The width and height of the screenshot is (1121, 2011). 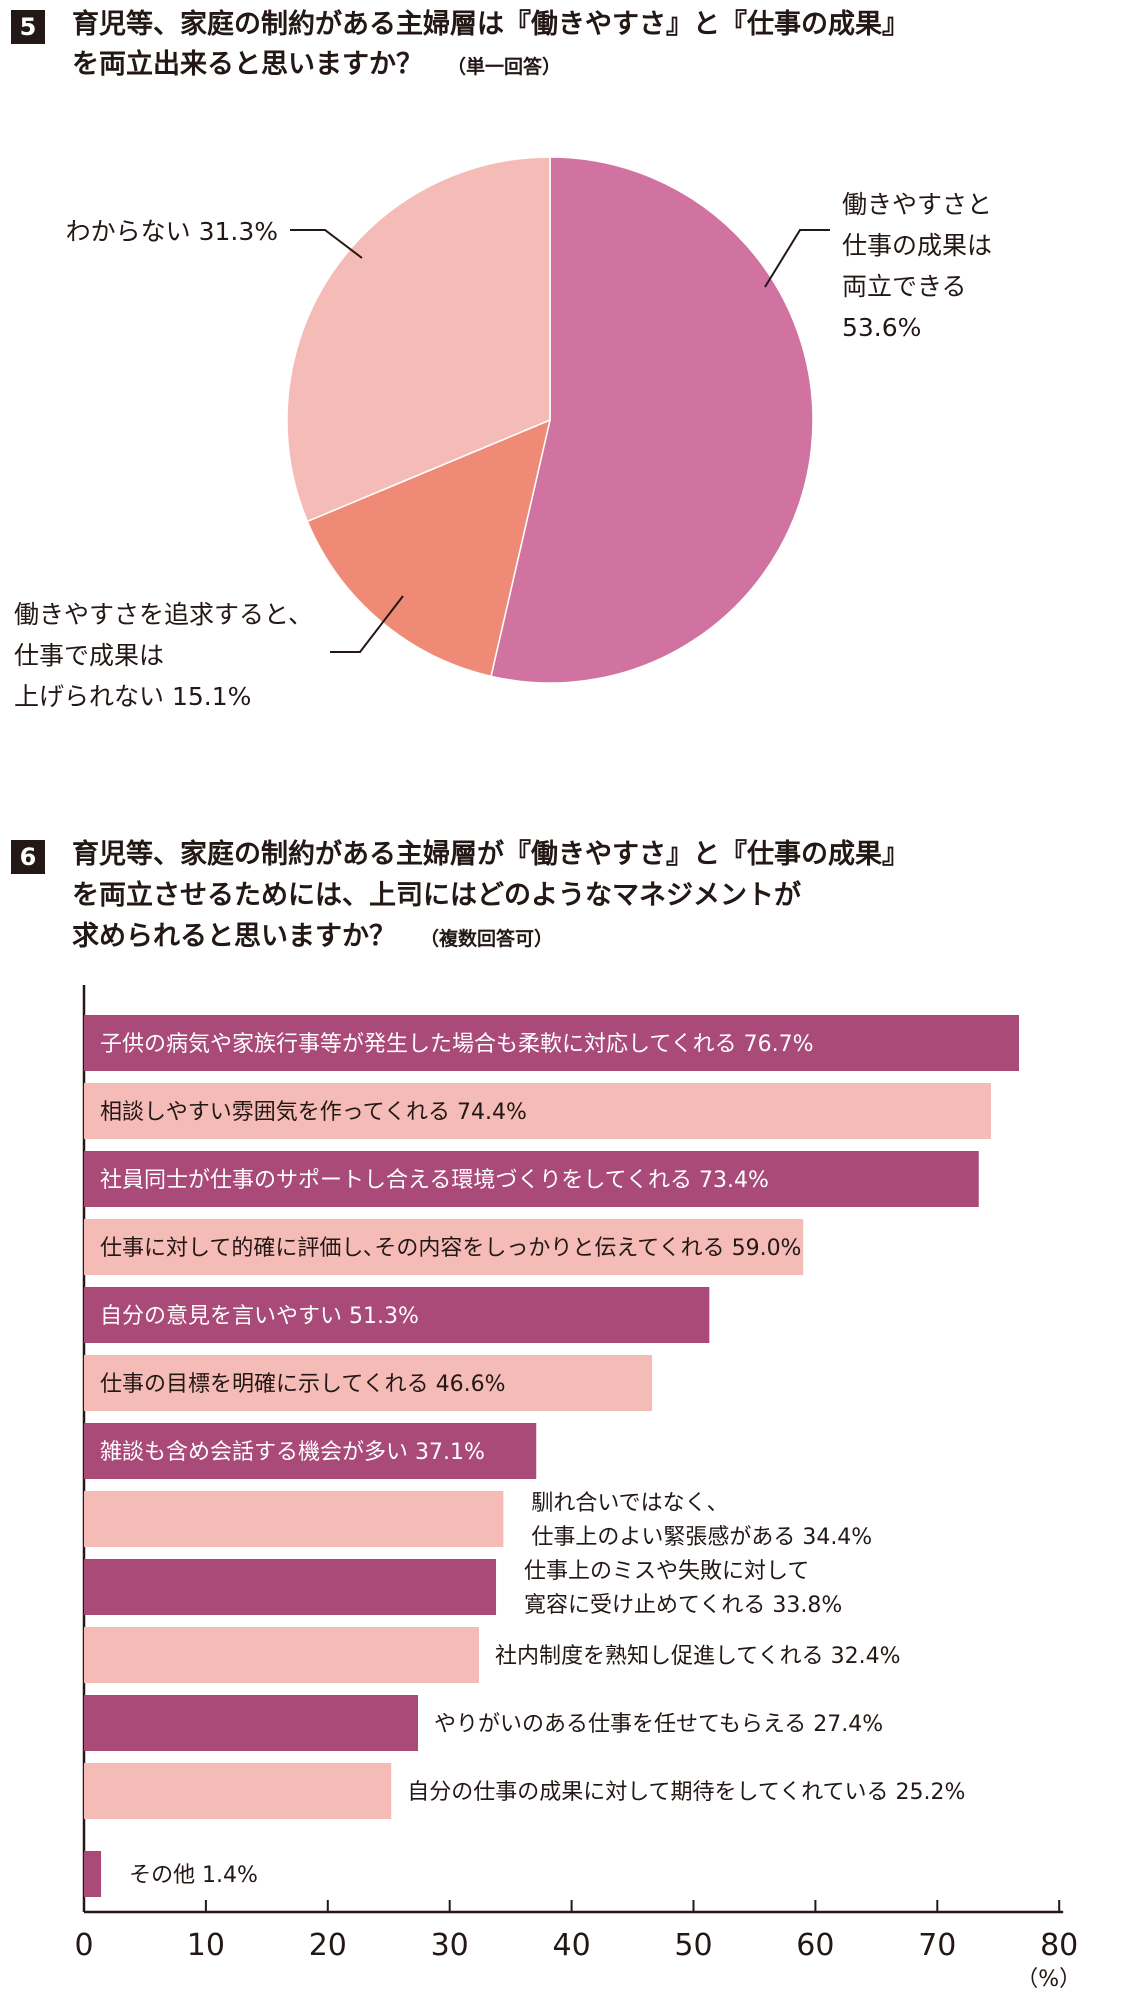 What do you see at coordinates (436, 895) in the screenshot?
I see `q6-title-line2: を両立させるためには、上司にはどのようなマネジメントが` at bounding box center [436, 895].